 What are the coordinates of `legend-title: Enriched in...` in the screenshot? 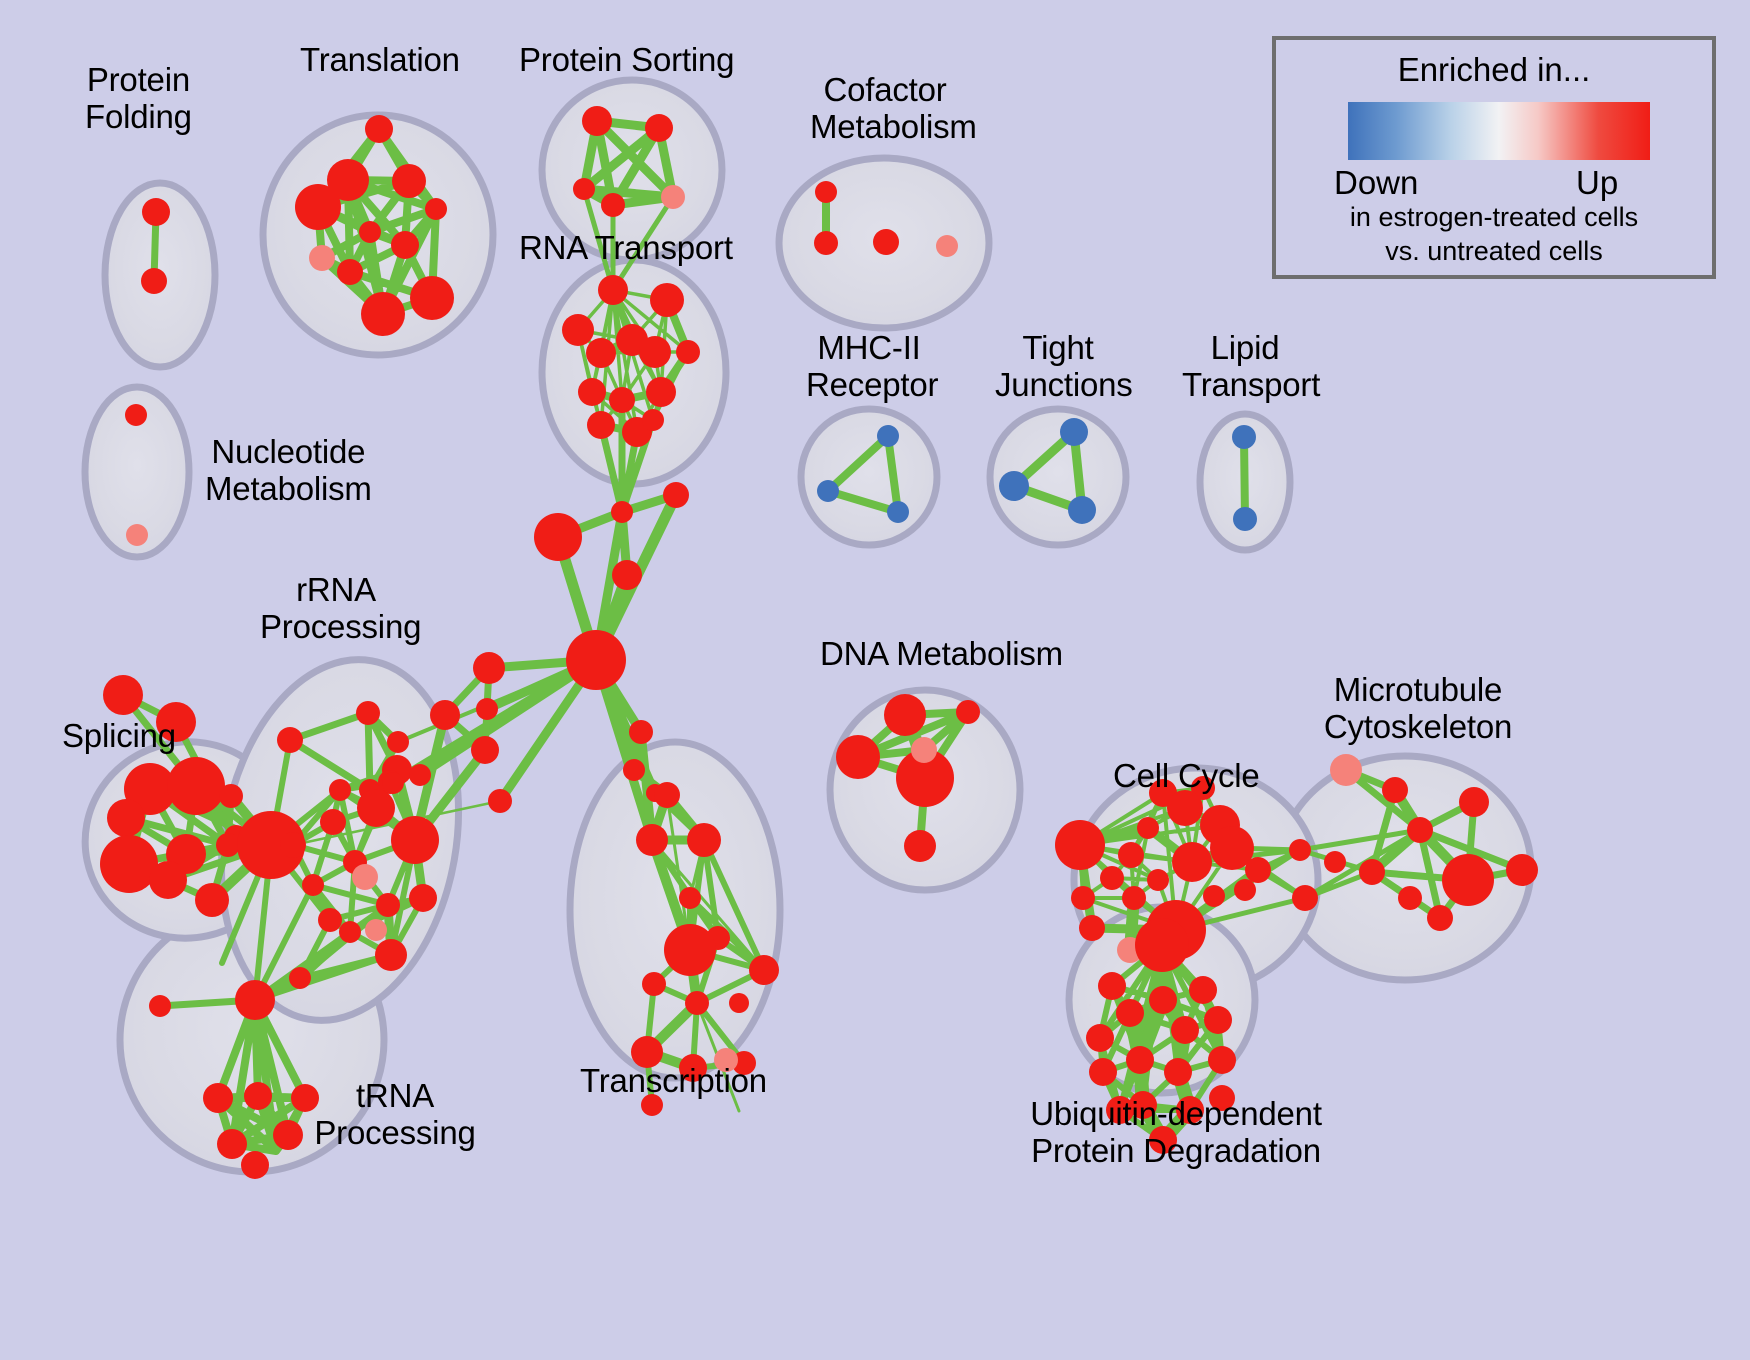 It's located at (1494, 69).